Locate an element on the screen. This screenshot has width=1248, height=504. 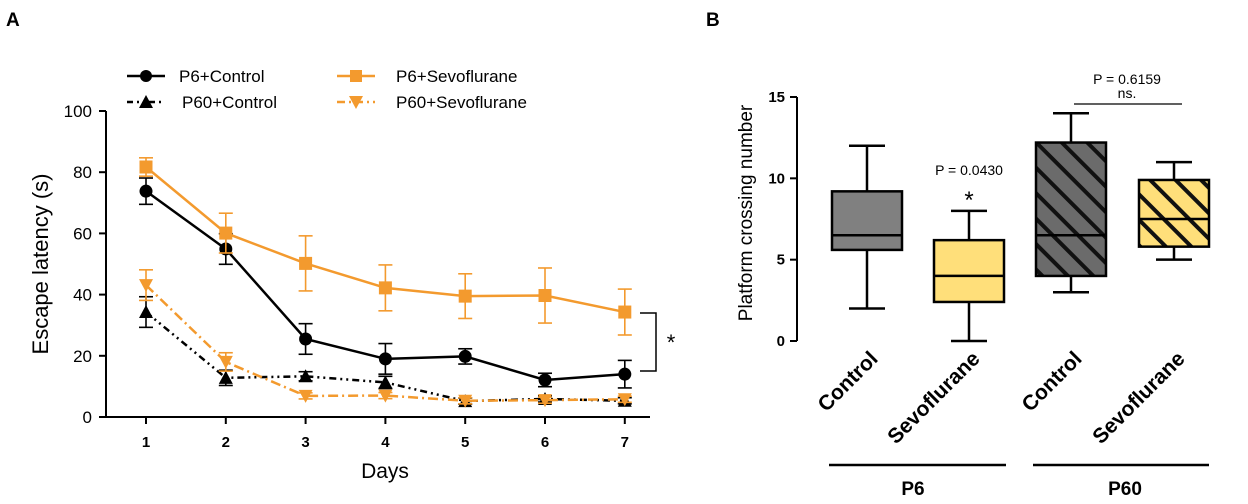
a-ytick-label: 0 is located at coordinates (87, 417).